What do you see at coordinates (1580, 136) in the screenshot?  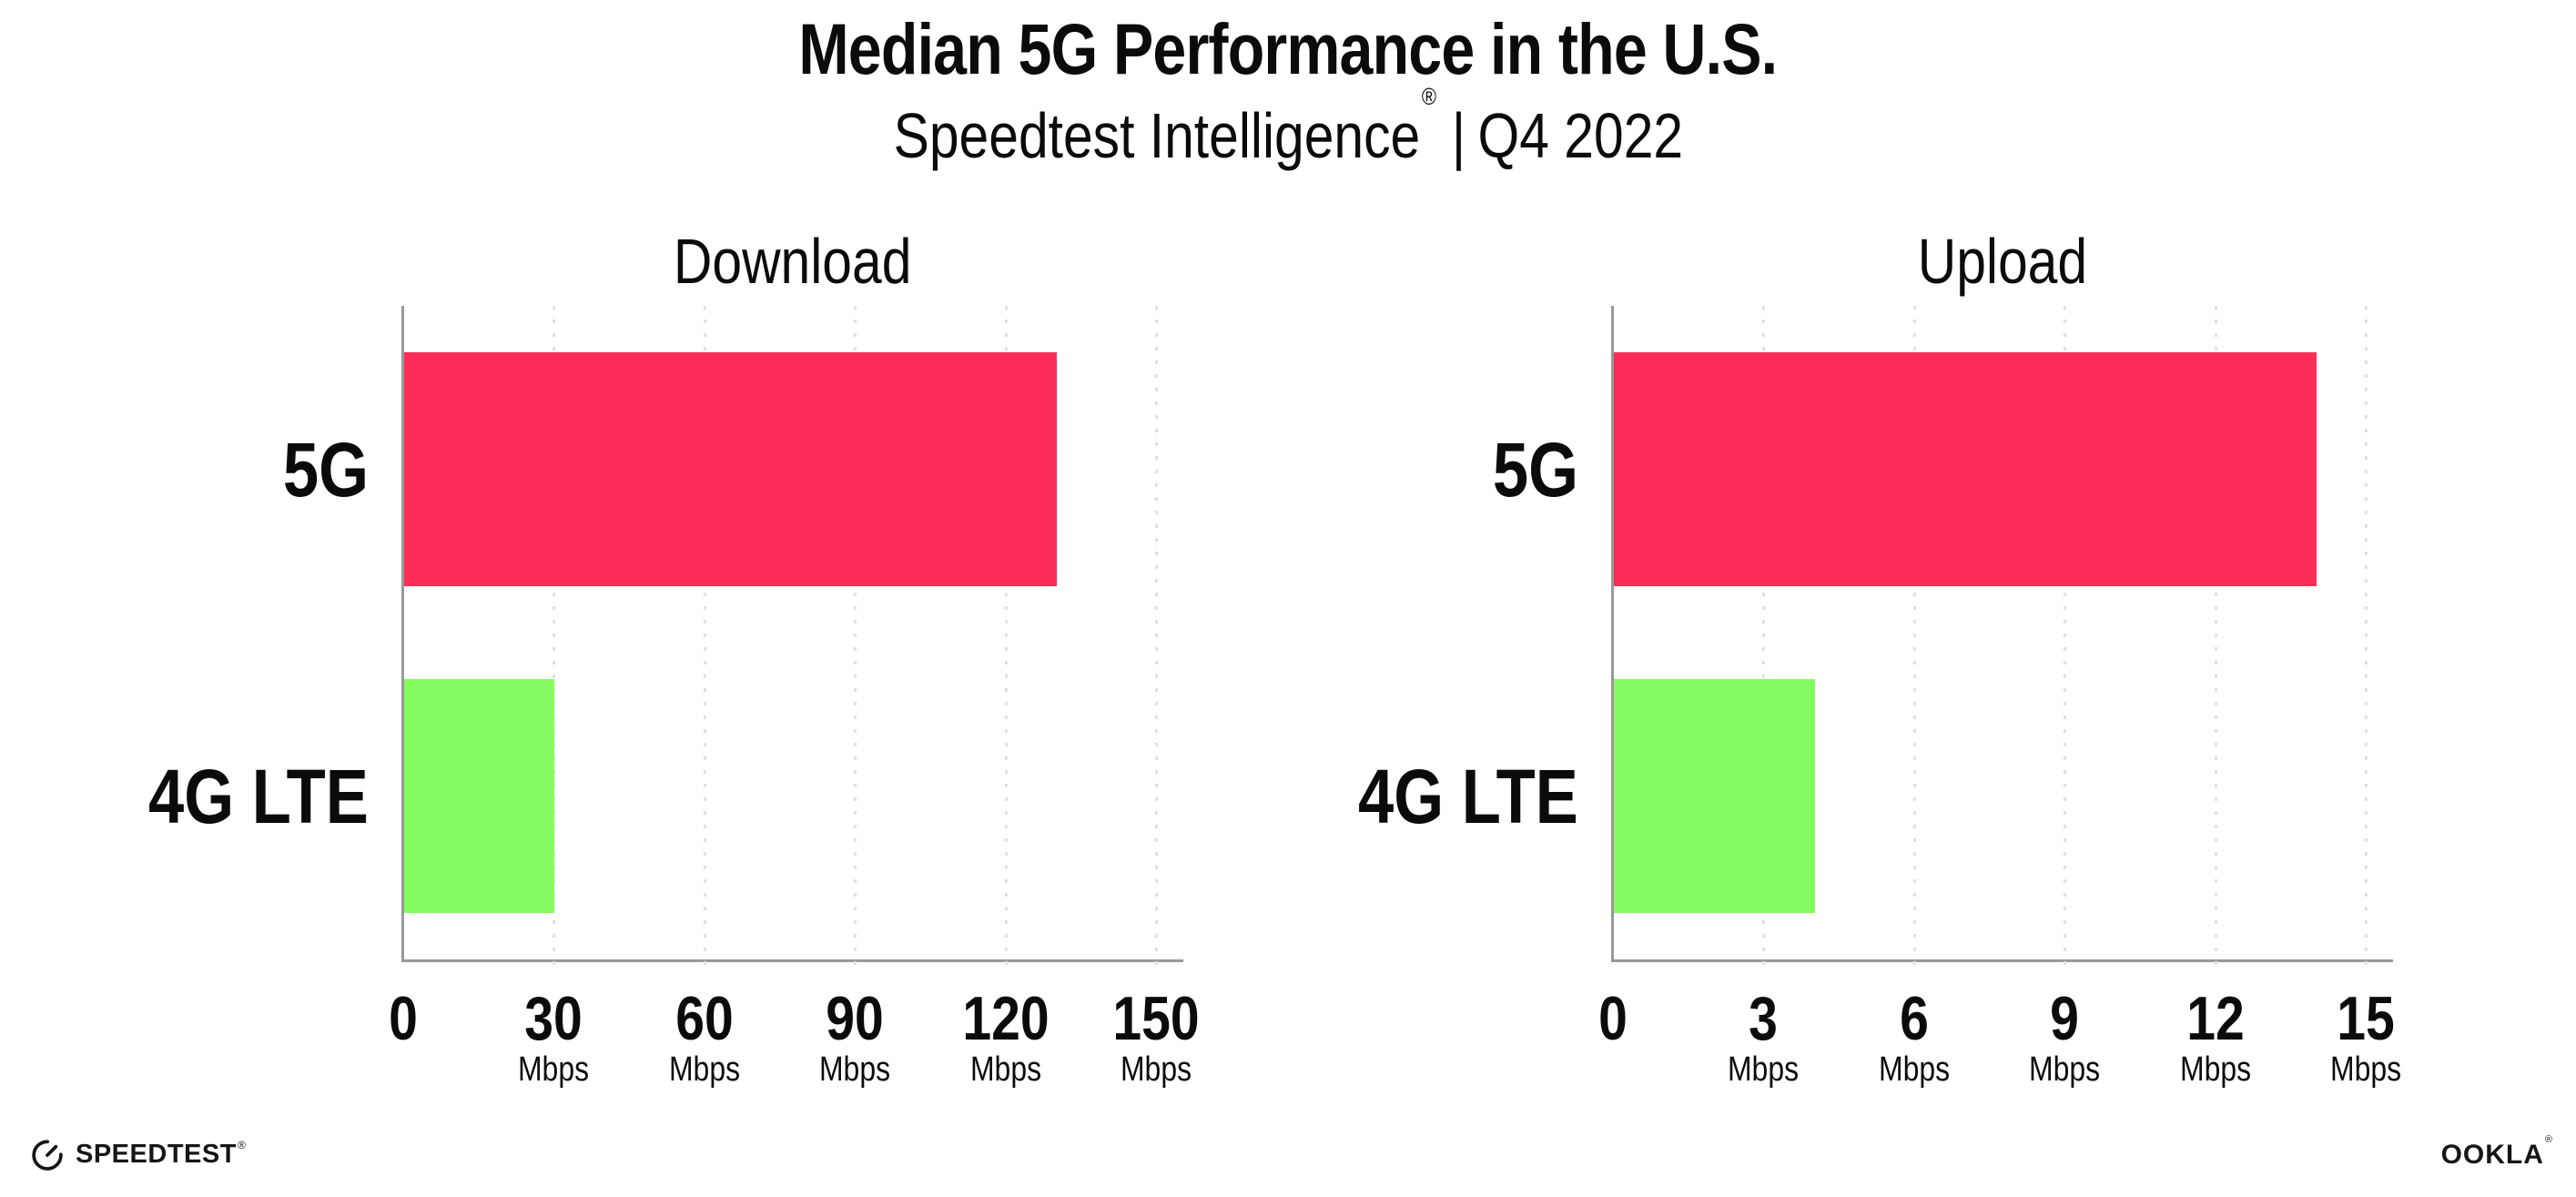 I see `subtitle-period: Q4 2022` at bounding box center [1580, 136].